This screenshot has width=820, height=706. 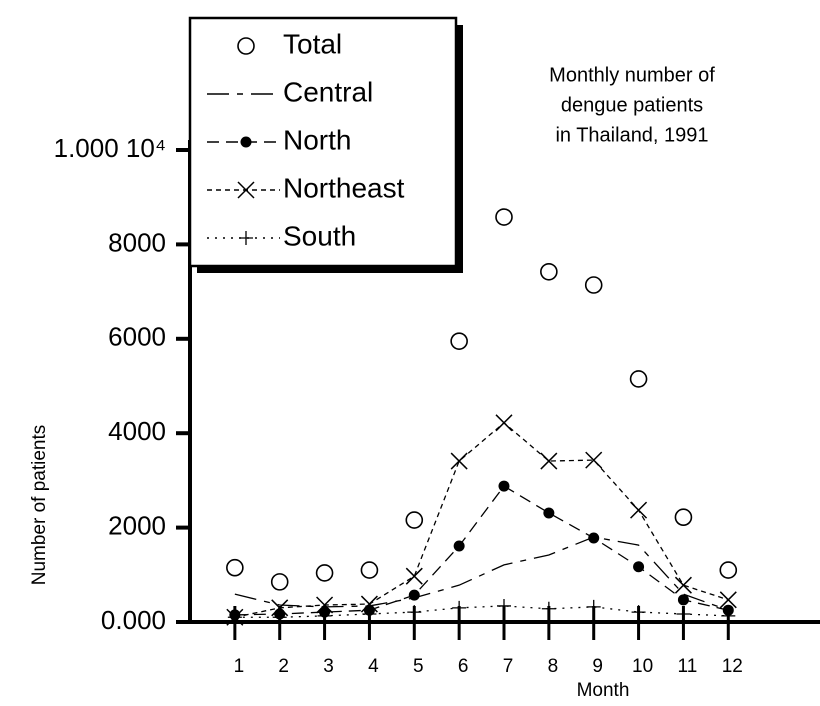 What do you see at coordinates (373, 666) in the screenshot?
I see `x-tick-label: 4` at bounding box center [373, 666].